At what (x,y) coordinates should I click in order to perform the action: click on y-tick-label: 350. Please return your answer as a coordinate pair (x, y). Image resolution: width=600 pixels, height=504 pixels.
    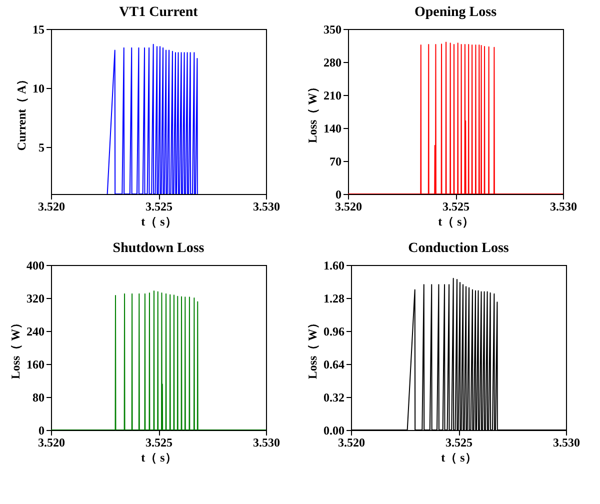
    Looking at the image, I should click on (333, 29).